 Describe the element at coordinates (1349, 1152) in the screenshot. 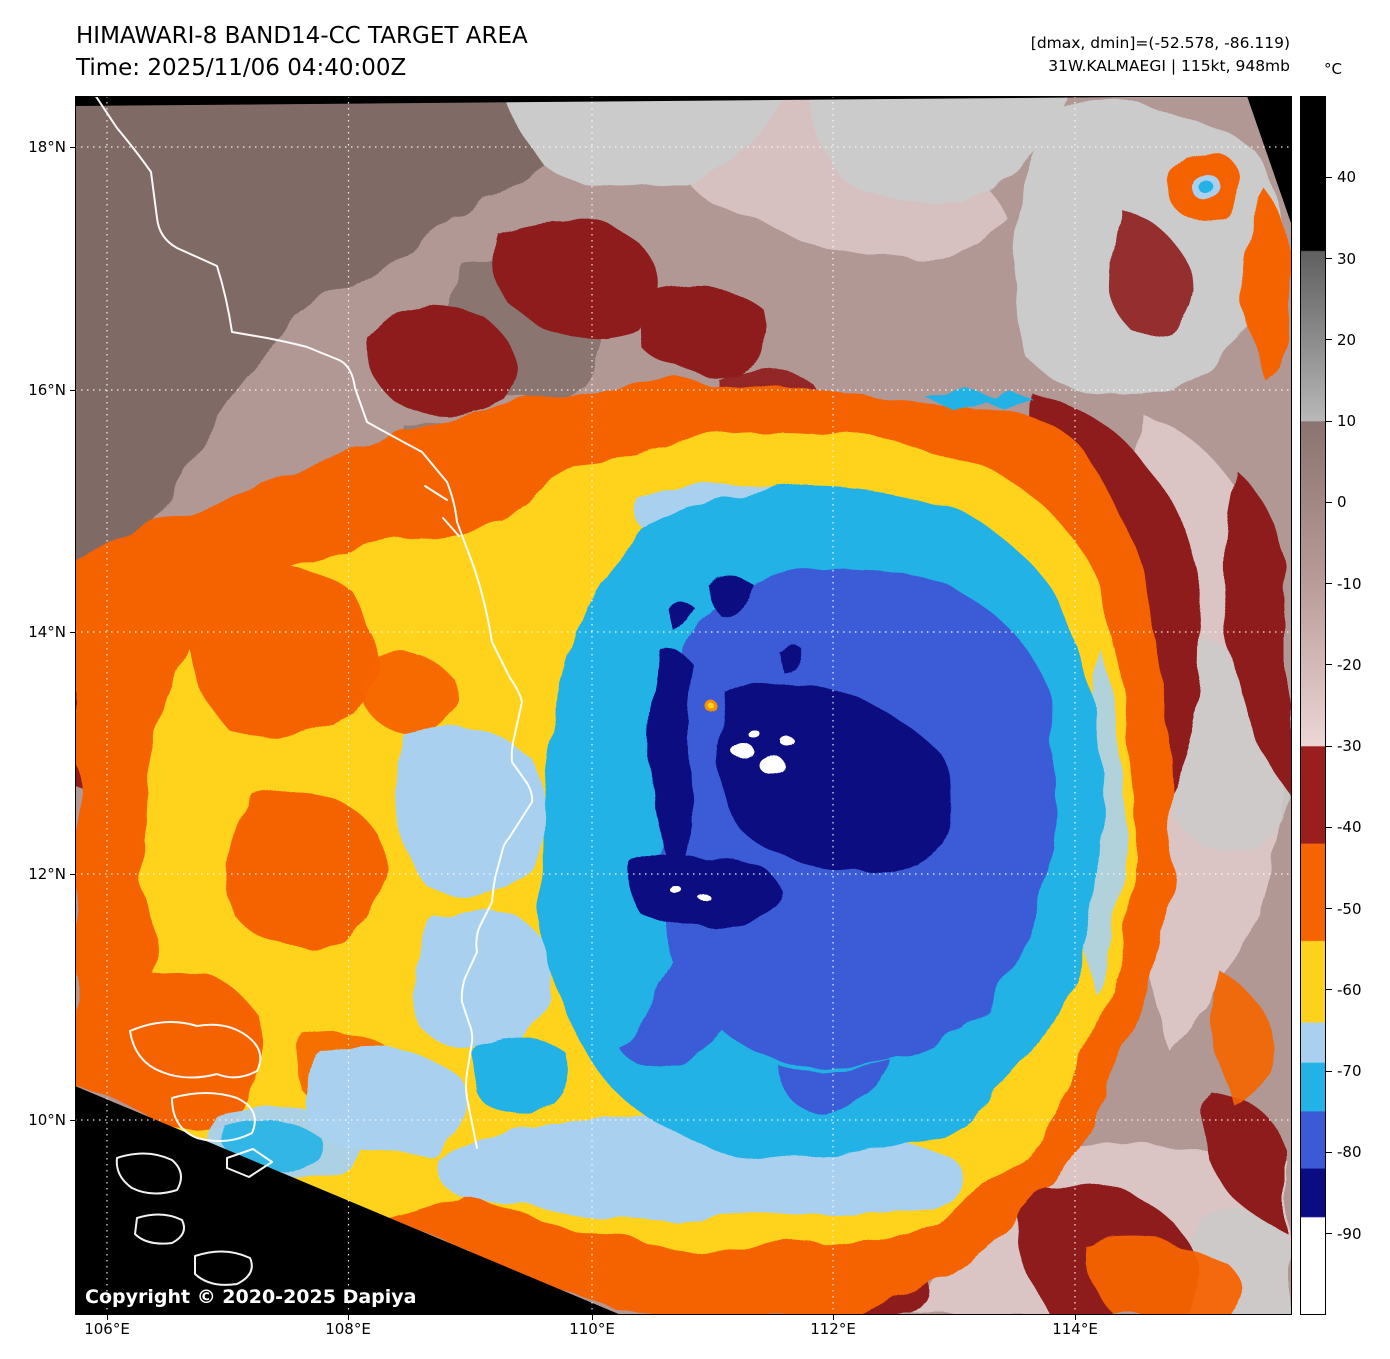

I see `colorbar-tick-label: -80` at that location.